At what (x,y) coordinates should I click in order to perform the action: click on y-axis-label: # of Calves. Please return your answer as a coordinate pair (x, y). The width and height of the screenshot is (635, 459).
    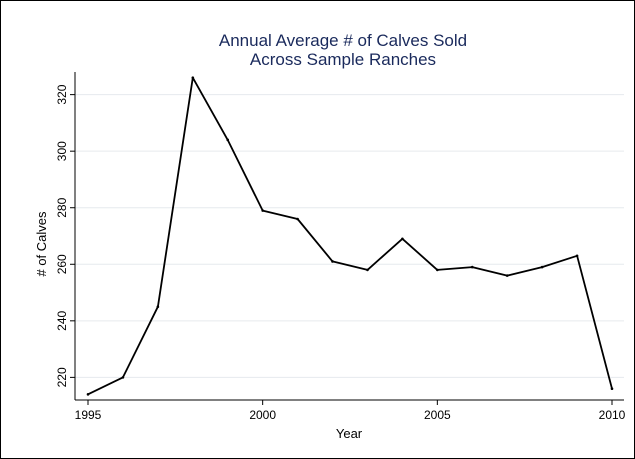
    Looking at the image, I should click on (41, 244).